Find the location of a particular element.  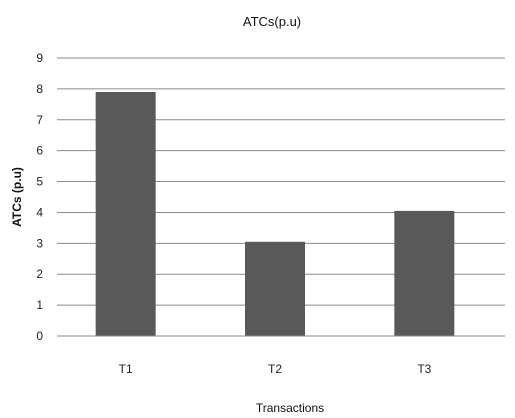

x-axis-label: Transactions is located at coordinates (290, 408).